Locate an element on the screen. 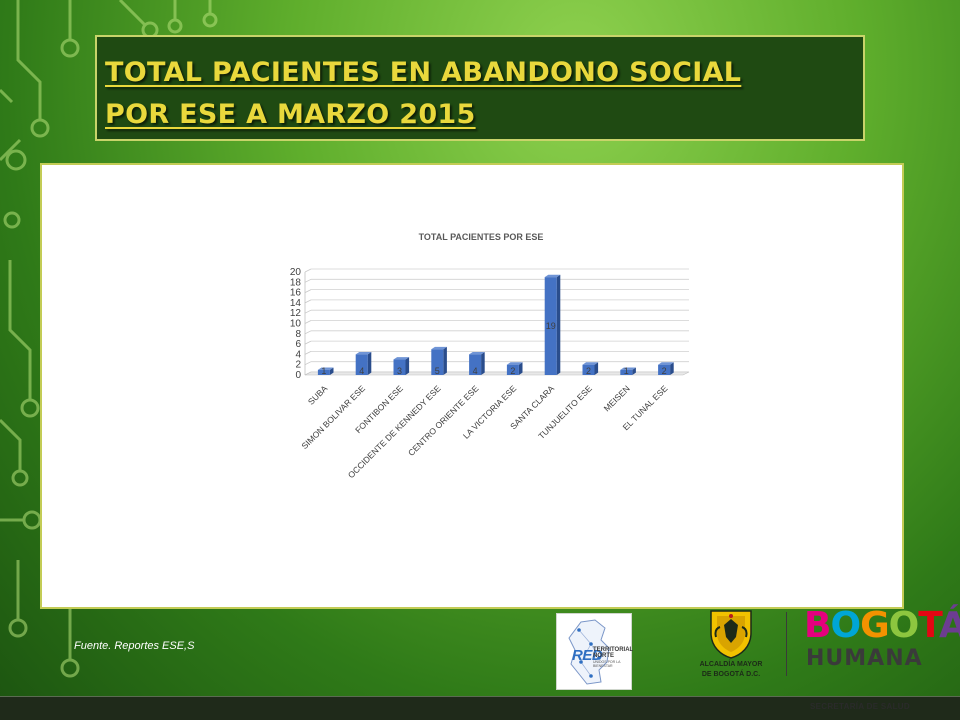  y-tick-label: 16 is located at coordinates (296, 293).